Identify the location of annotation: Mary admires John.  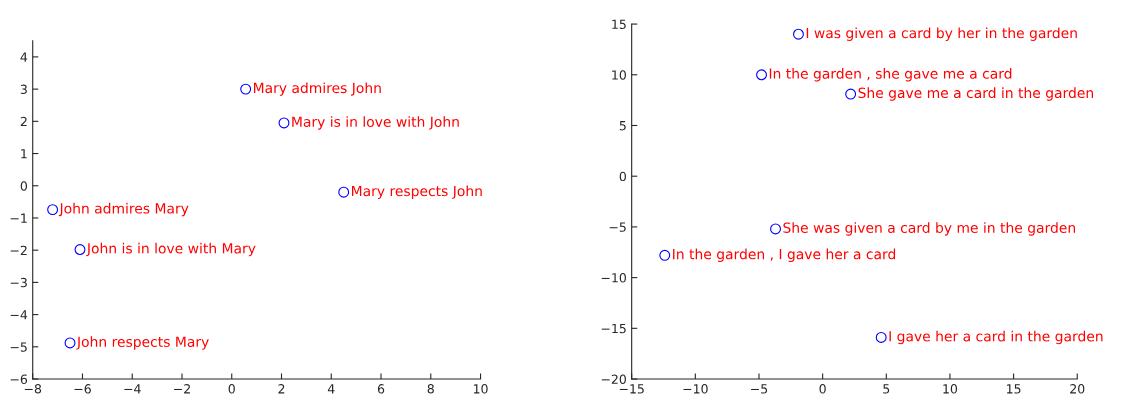
(317, 89).